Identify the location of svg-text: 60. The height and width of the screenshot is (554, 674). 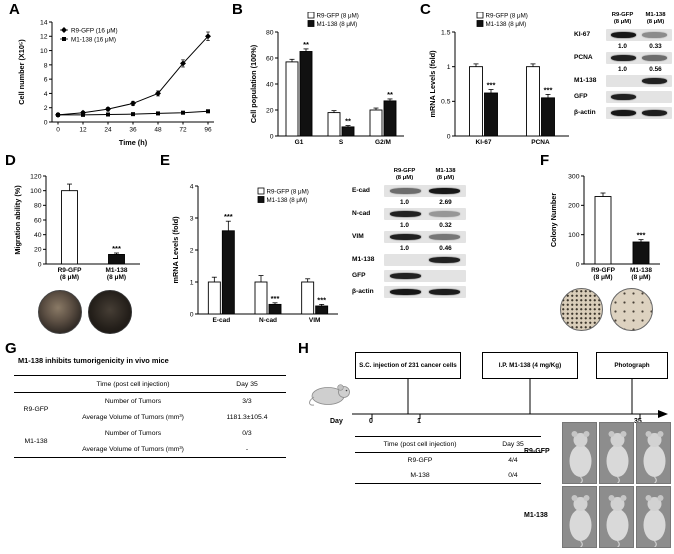
(38, 220).